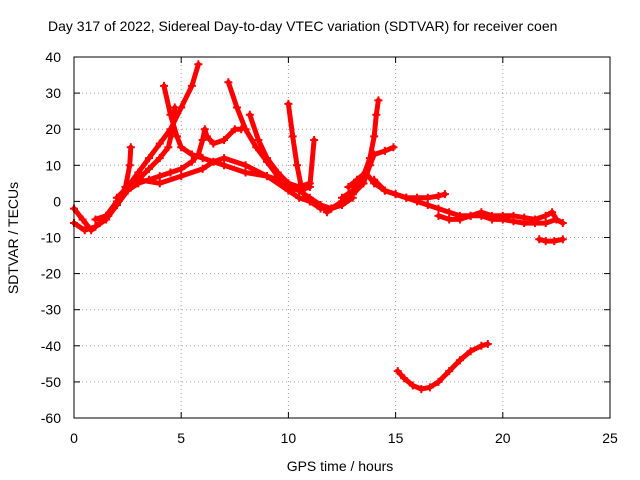  Describe the element at coordinates (51, 238) in the screenshot. I see `y-tick-label: -10` at that location.